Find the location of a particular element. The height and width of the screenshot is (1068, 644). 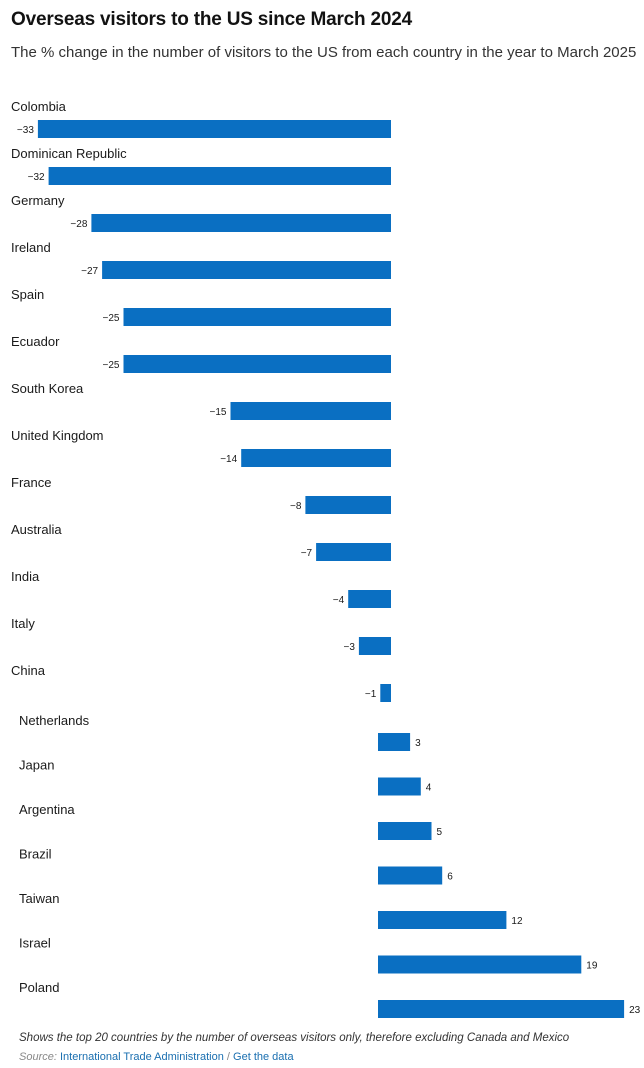

category-label: Spain is located at coordinates (27, 294).